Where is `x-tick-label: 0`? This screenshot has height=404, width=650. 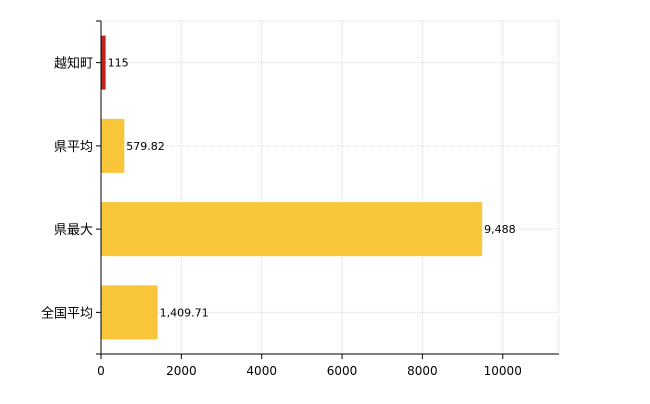 x-tick-label: 0 is located at coordinates (101, 371).